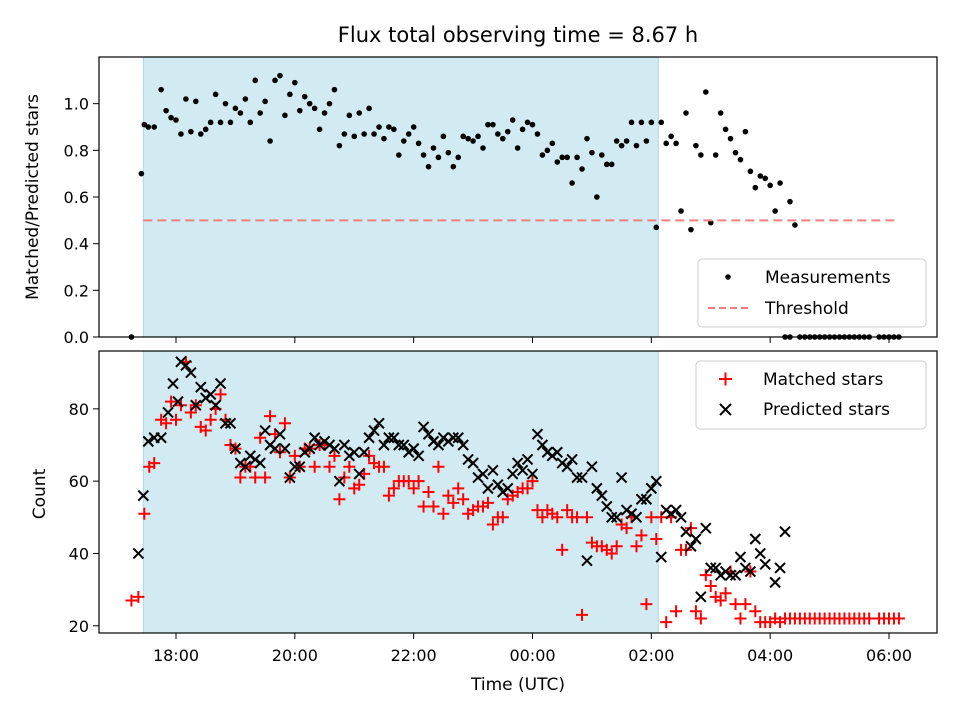  Describe the element at coordinates (176, 655) in the screenshot. I see `x-tick-label: 18:00` at that location.